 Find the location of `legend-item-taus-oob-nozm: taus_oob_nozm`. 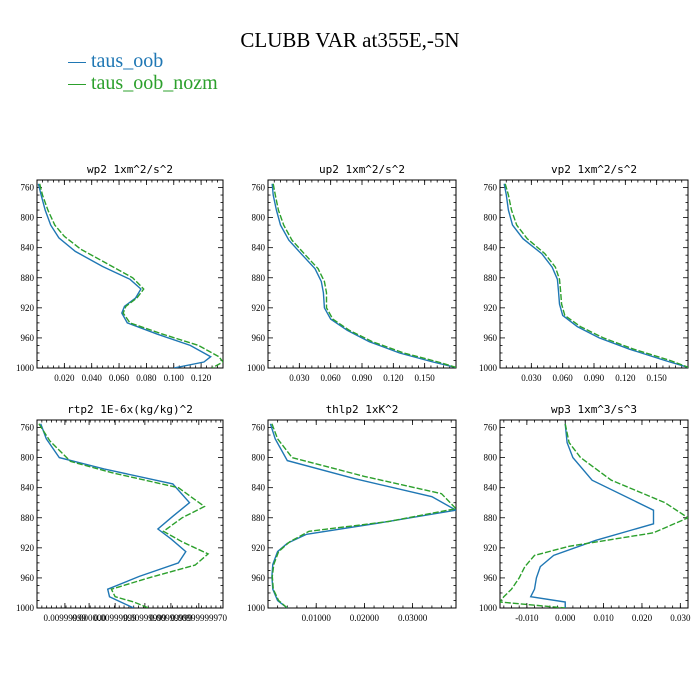

legend-item-taus-oob-nozm: taus_oob_nozm is located at coordinates (143, 83).